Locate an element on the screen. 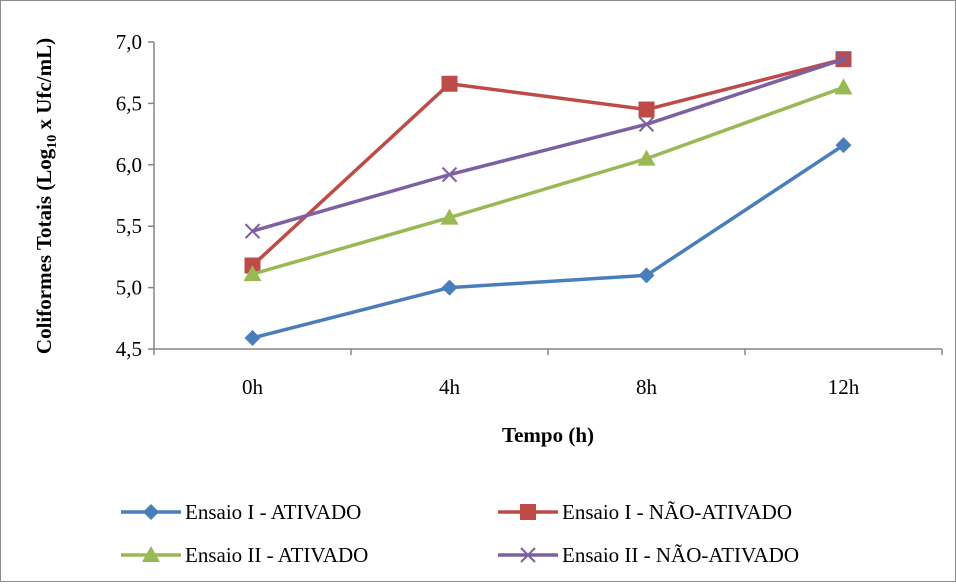 This screenshot has height=586, width=956. legend-label: Ensaio I - NÃO-ATIVADO is located at coordinates (677, 512).